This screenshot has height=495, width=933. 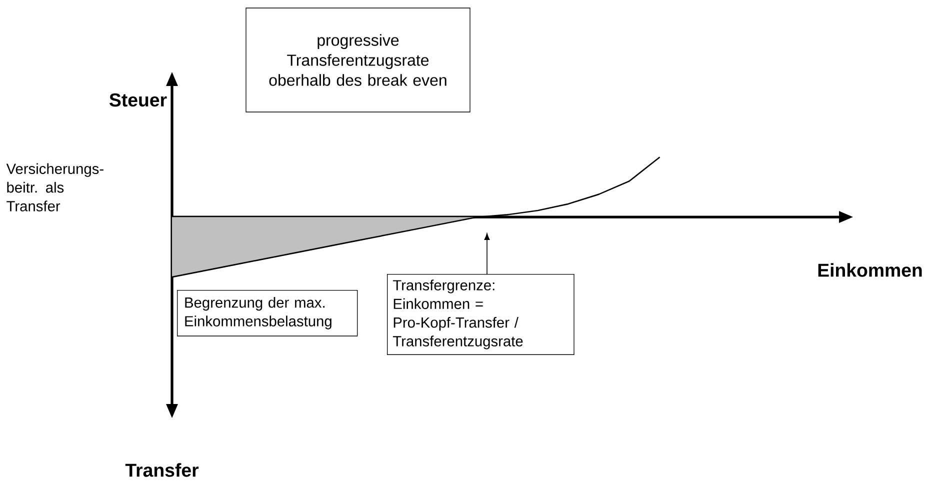 I want to click on text: Versicherungs-beitr. als Transfer, so click(x=55, y=187).